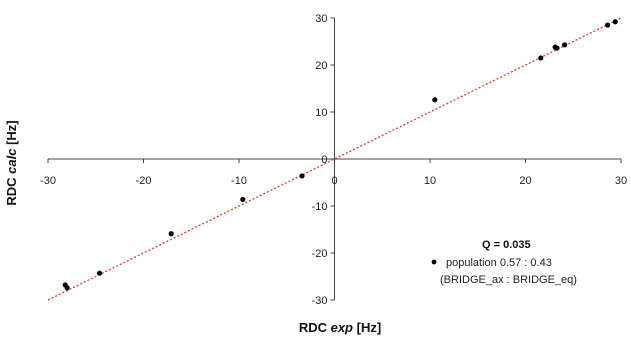 The image size is (631, 339). Describe the element at coordinates (506, 245) in the screenshot. I see `q-annotation: Q = 0.035` at that location.